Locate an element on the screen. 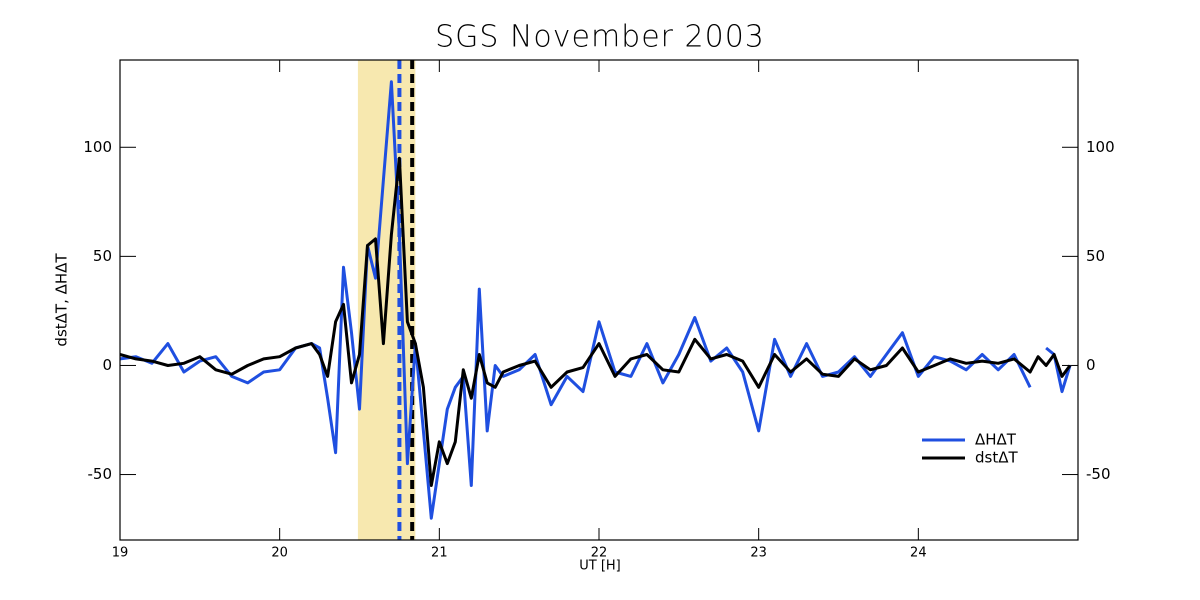 The image size is (1200, 600). y-axis-label: dstΔT, ΔHΔT is located at coordinates (62, 300).